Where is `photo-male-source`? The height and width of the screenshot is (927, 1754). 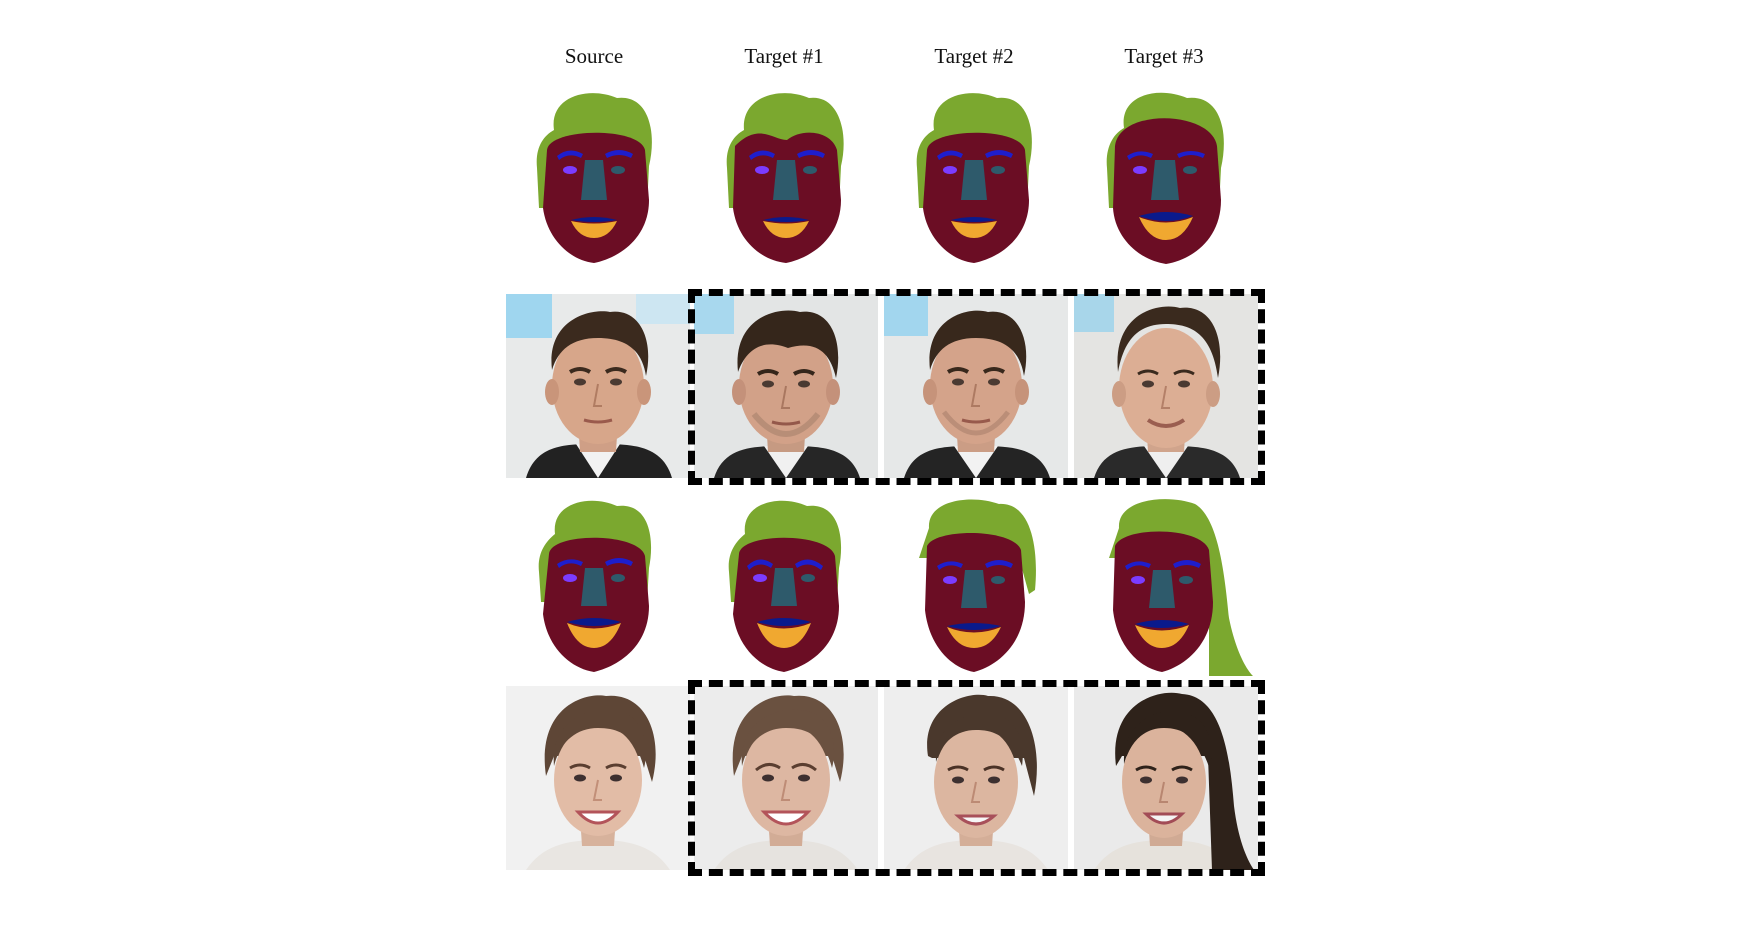
photo-male-source is located at coordinates (598, 386).